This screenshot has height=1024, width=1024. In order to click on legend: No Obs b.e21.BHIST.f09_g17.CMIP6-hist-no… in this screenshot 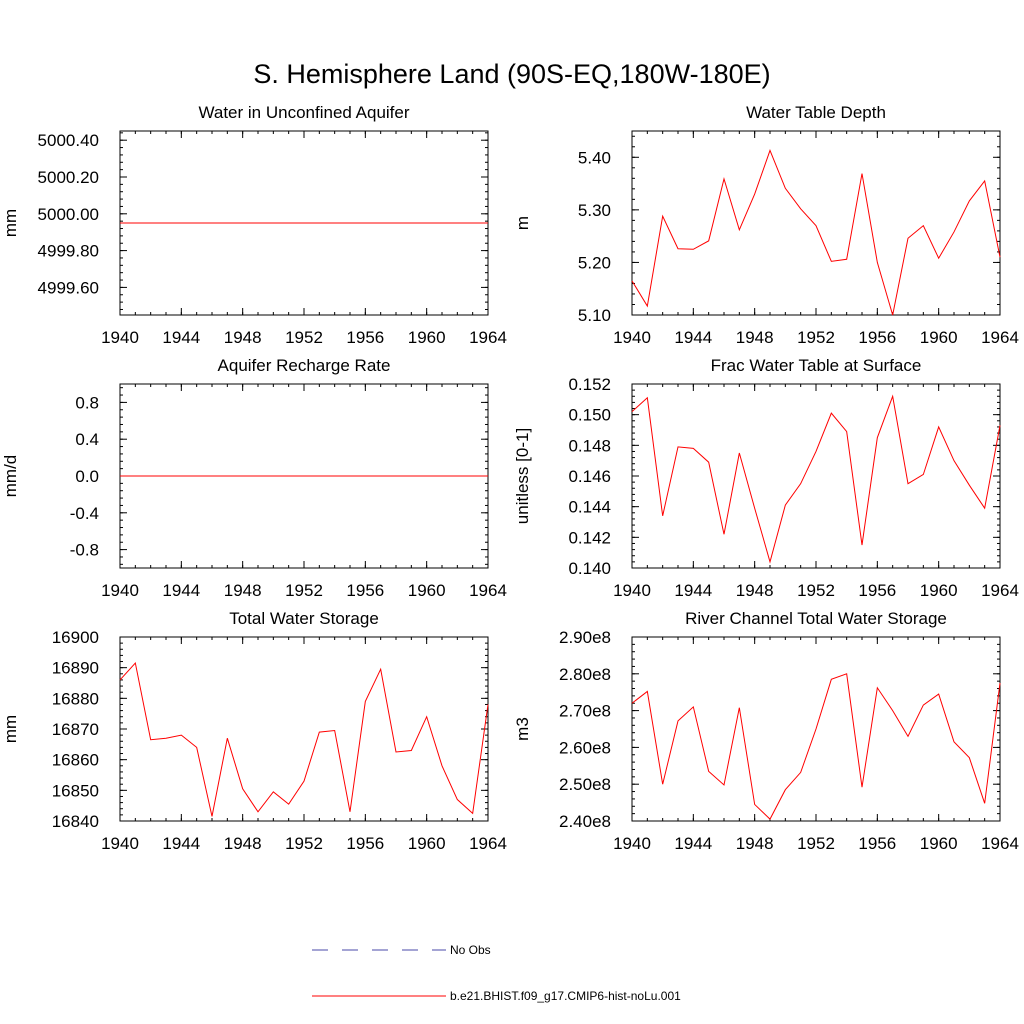, I will do `click(496, 973)`.